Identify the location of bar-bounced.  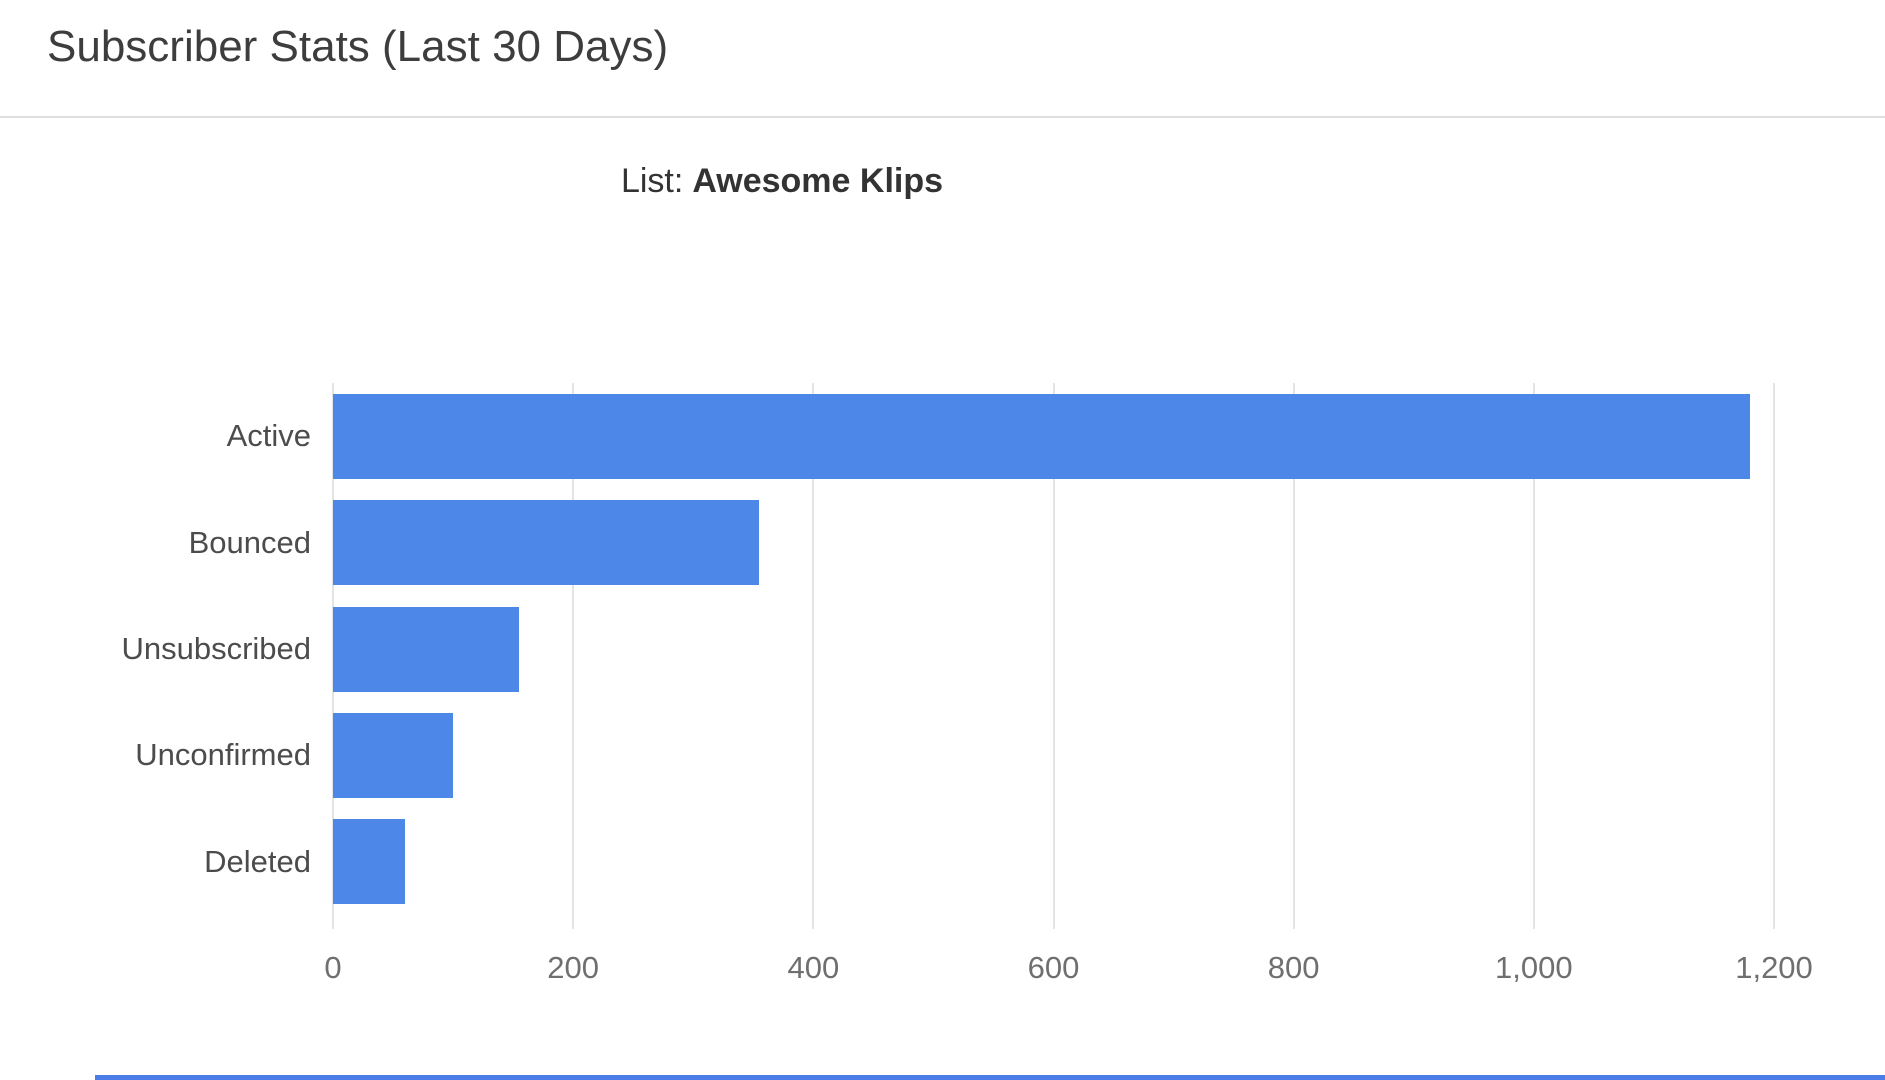
(546, 543).